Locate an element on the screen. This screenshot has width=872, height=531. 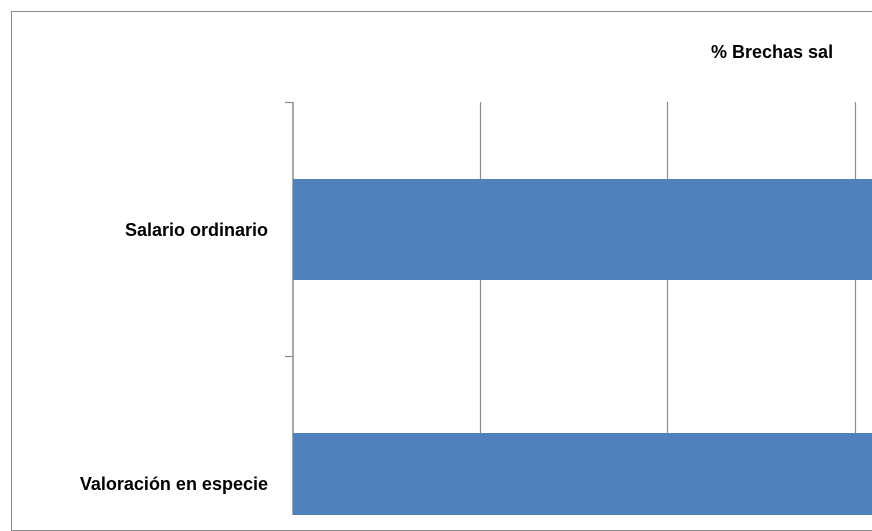
chart-title: % Brechas sal is located at coordinates (772, 52).